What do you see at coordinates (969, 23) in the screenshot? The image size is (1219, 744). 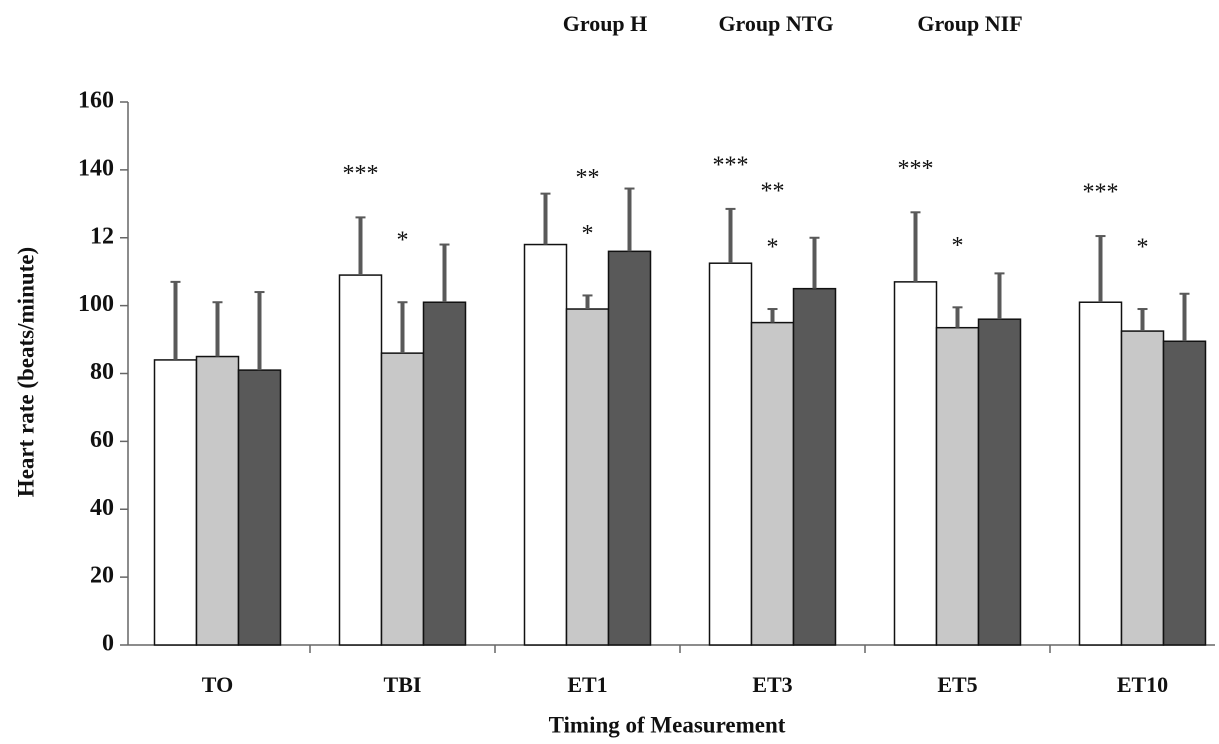 I see `legend-label: Group NIF` at bounding box center [969, 23].